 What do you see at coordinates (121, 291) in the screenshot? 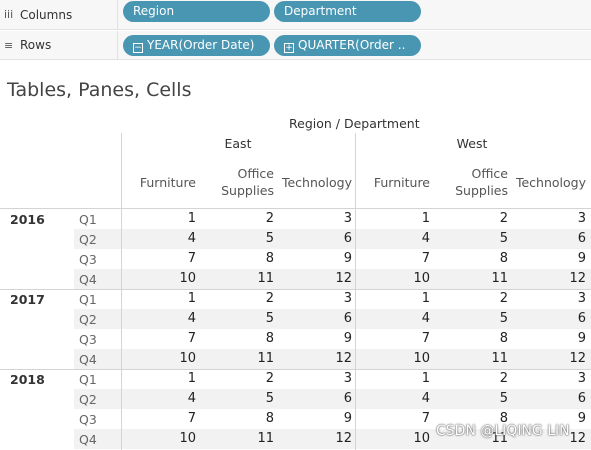
I see `divider-region-left` at bounding box center [121, 291].